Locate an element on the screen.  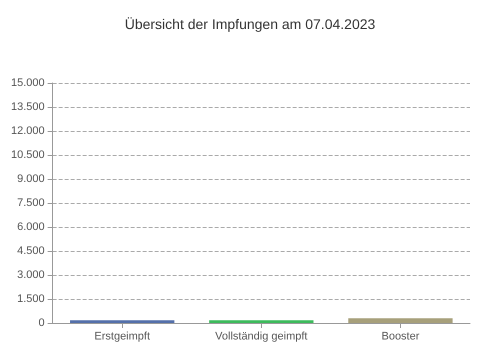
y-tick-label: 13.500 is located at coordinates (27, 107).